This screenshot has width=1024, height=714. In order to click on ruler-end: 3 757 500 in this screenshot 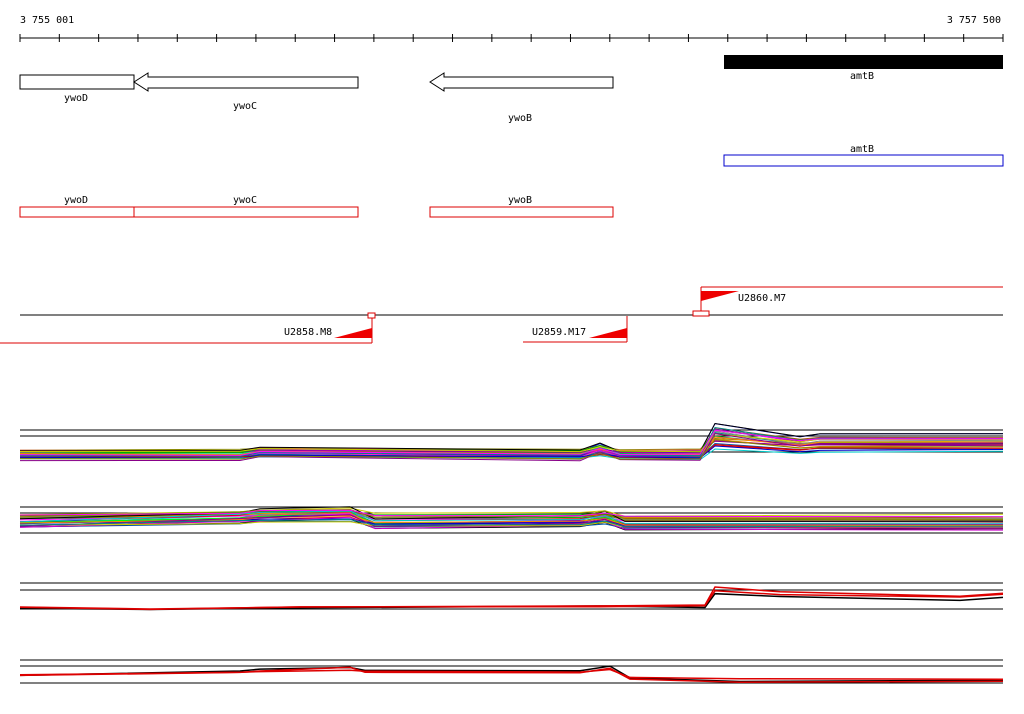, I will do `click(974, 20)`.